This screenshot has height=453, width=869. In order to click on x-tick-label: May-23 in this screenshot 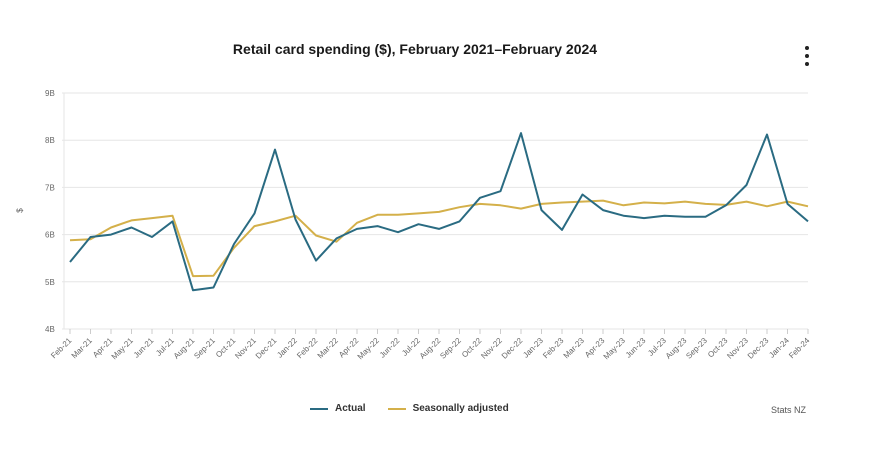, I will do `click(615, 349)`.